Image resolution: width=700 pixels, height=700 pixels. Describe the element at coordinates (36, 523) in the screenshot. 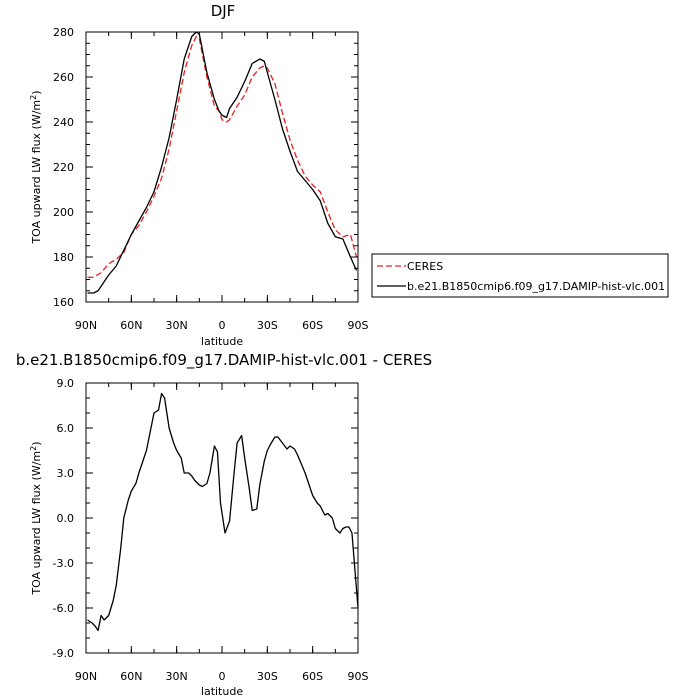

I see `bottom-y-axis-label-text: TOA upward LW flux (W/m` at that location.